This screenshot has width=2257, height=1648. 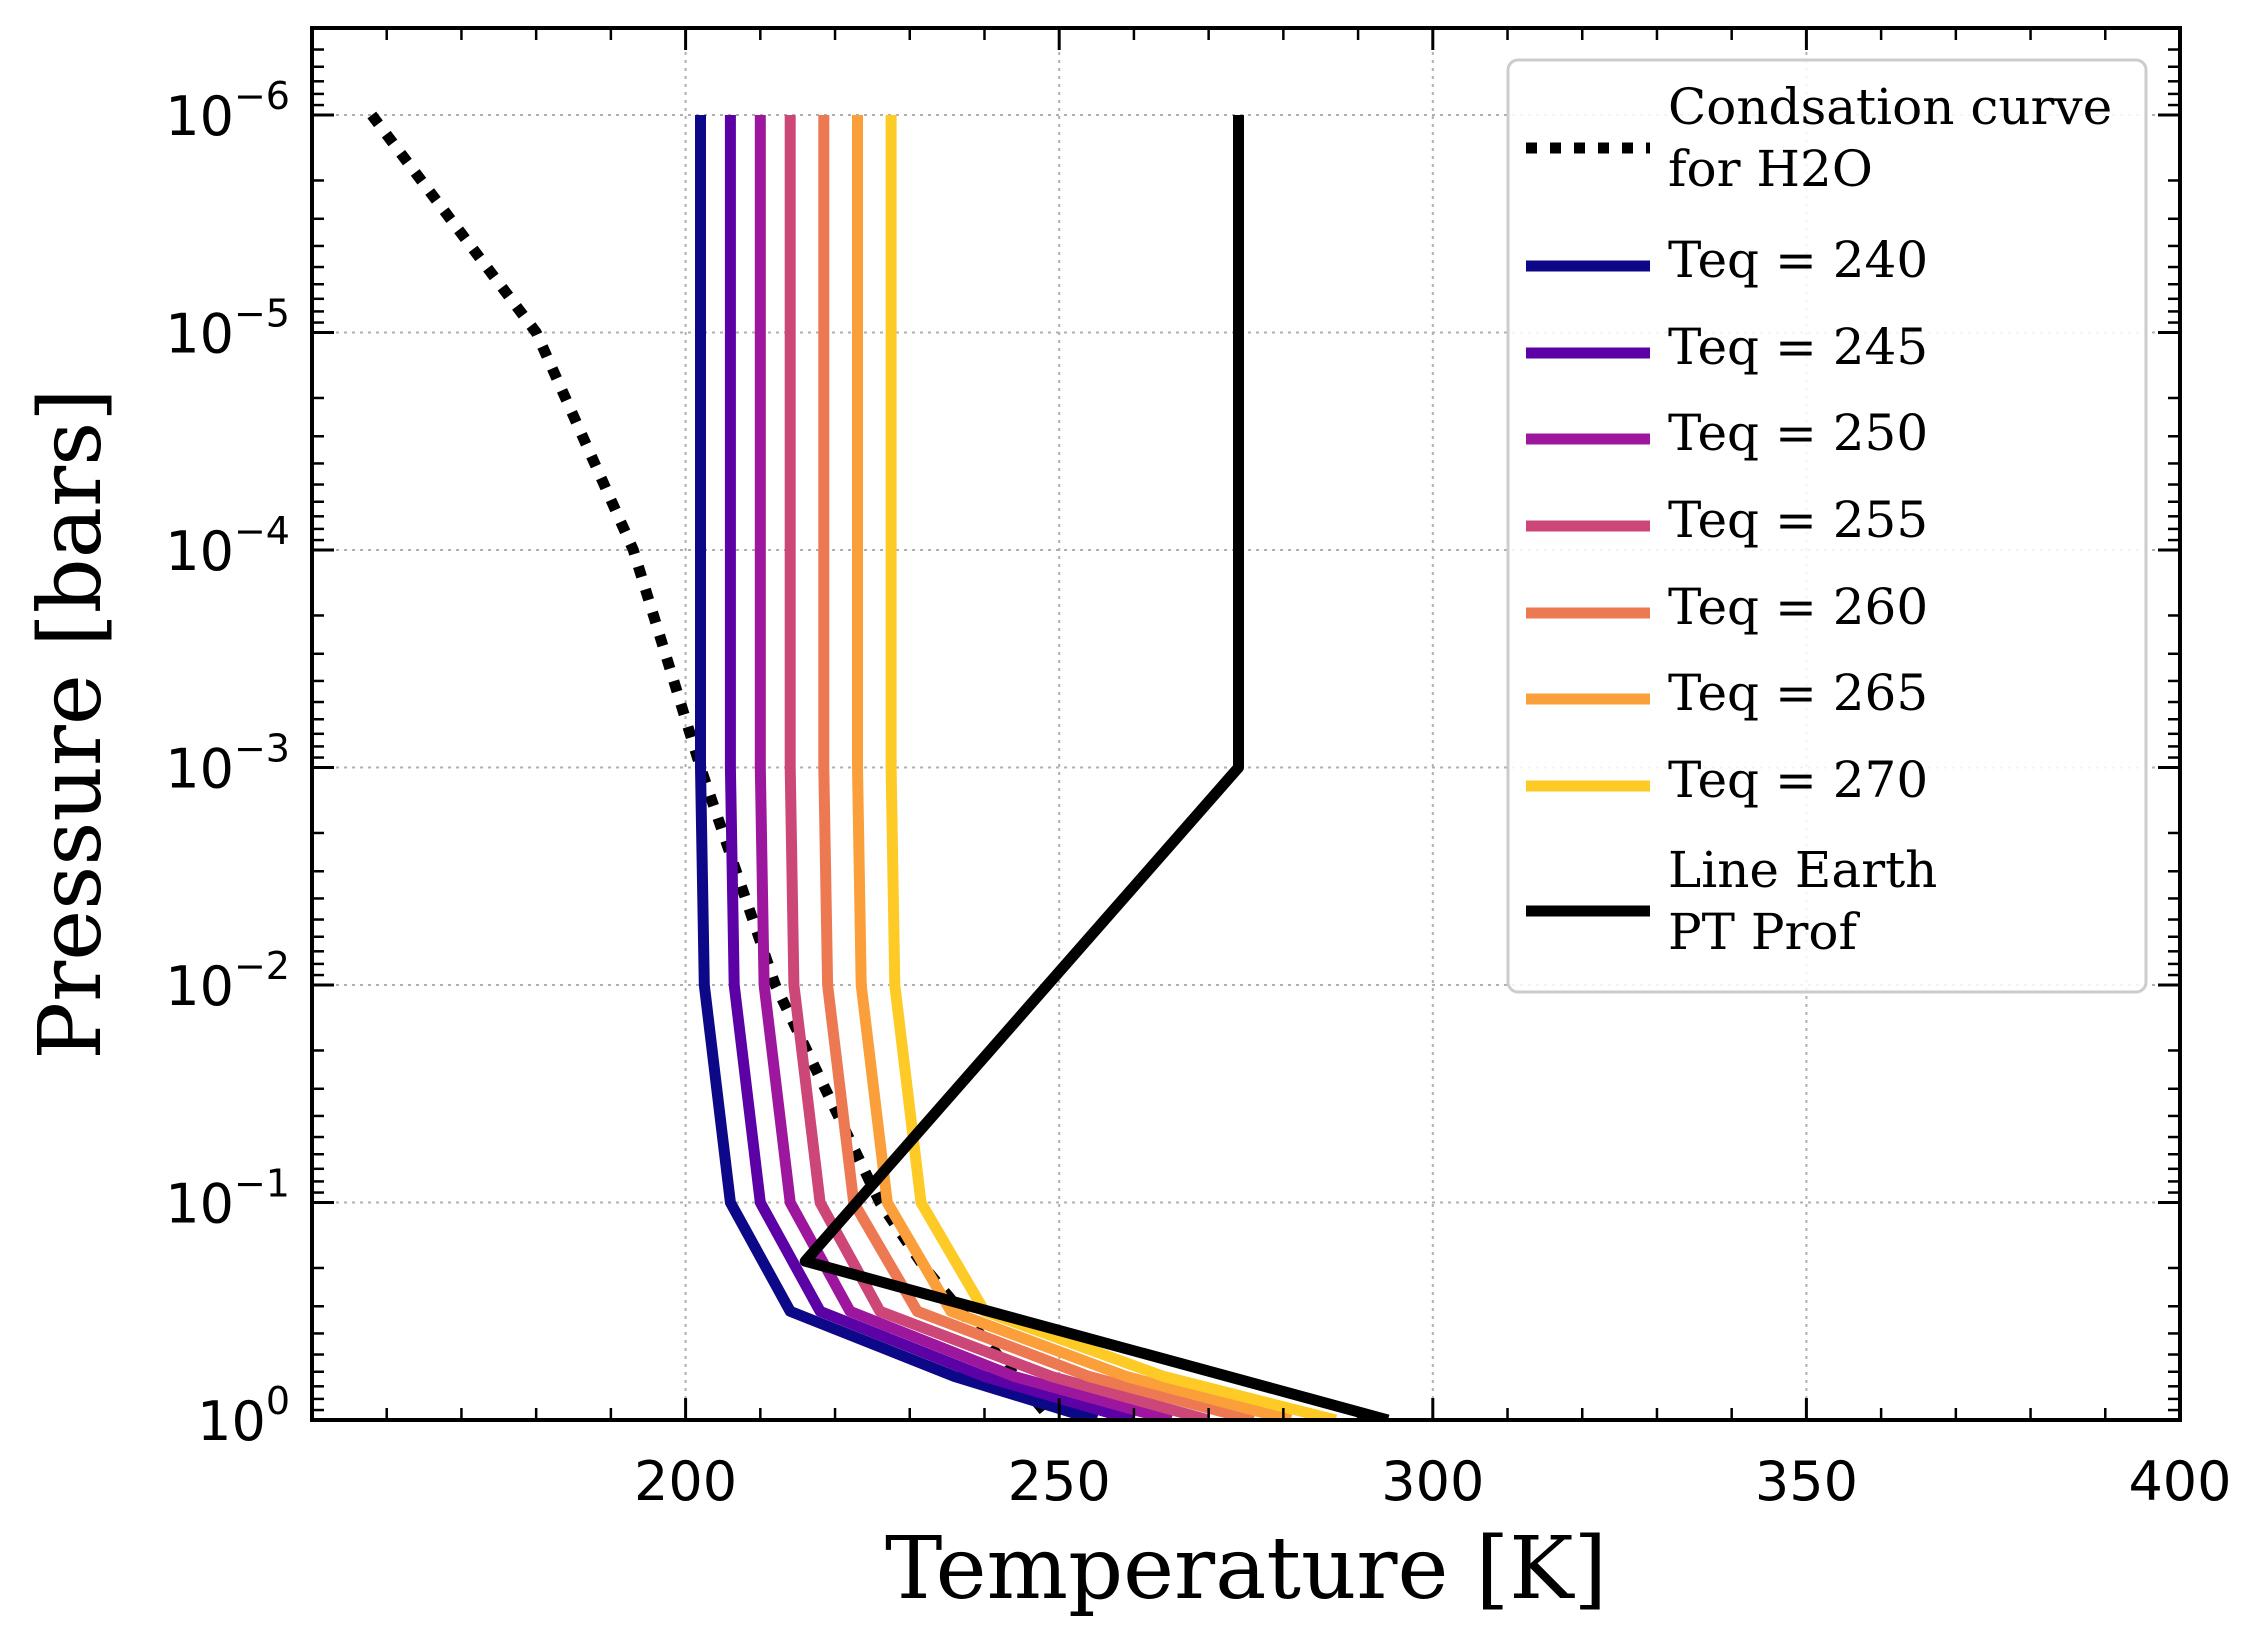 I want to click on y-tick-exponent: 0, so click(x=278, y=1401).